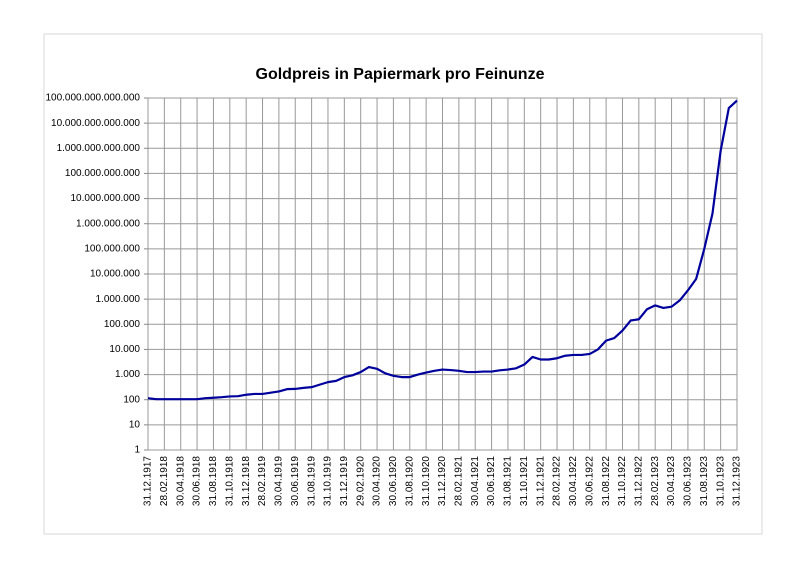 This screenshot has height=571, width=800. What do you see at coordinates (180, 481) in the screenshot?
I see `x-tick-label: 30.04.1918` at bounding box center [180, 481].